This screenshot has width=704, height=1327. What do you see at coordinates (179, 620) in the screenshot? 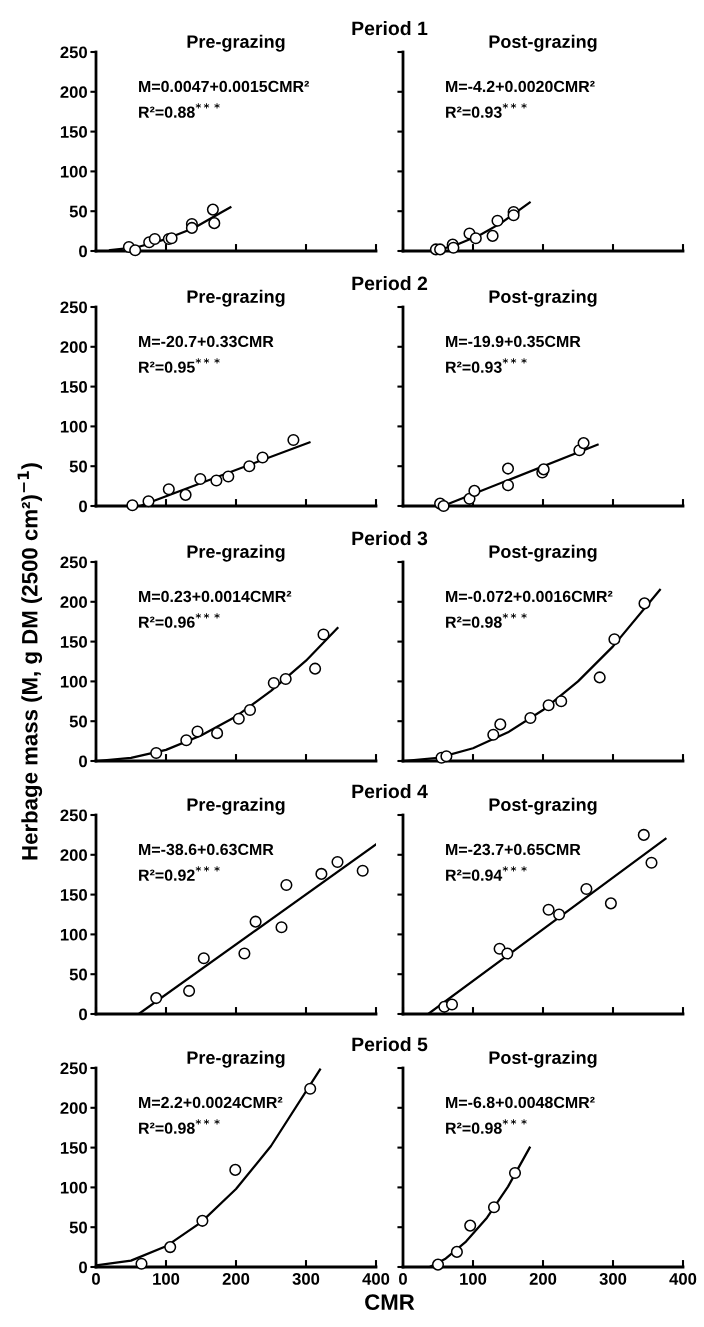
I see `annotation: R²=0.96$^{***}$` at bounding box center [179, 620].